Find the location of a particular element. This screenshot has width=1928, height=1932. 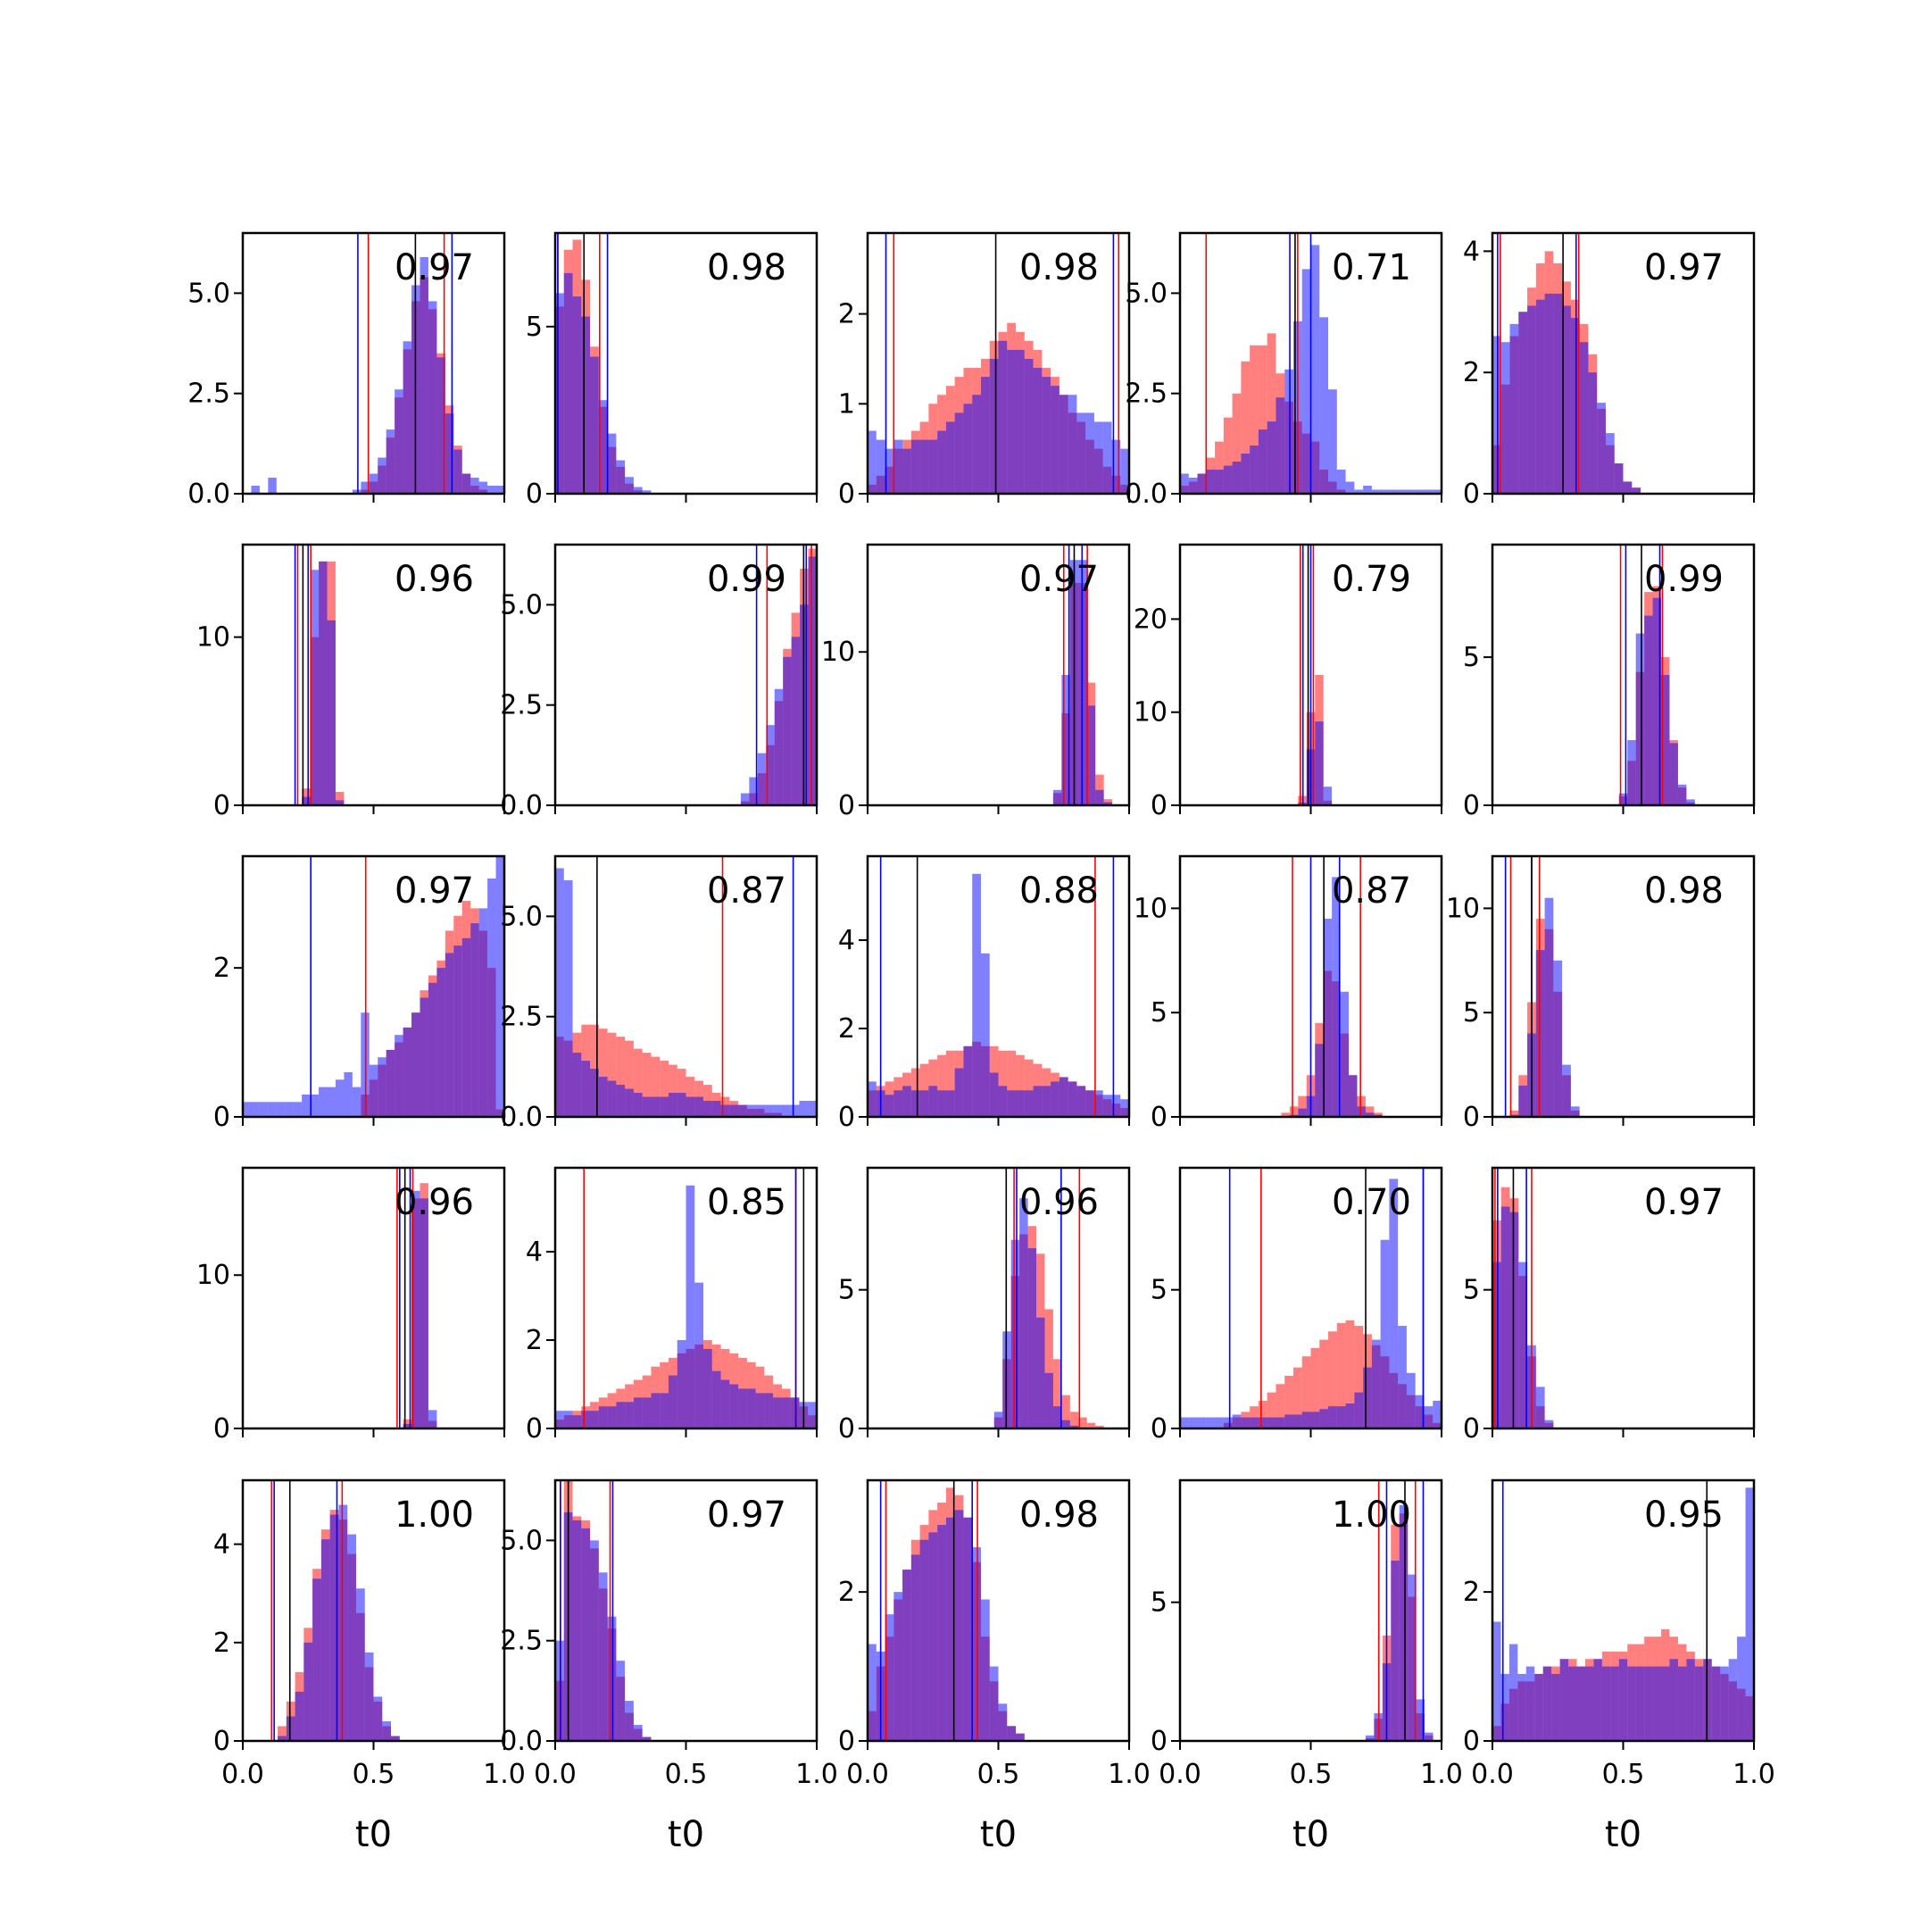

subplot-r2-c3: 0 5 10 0.87 is located at coordinates (1288, 993).